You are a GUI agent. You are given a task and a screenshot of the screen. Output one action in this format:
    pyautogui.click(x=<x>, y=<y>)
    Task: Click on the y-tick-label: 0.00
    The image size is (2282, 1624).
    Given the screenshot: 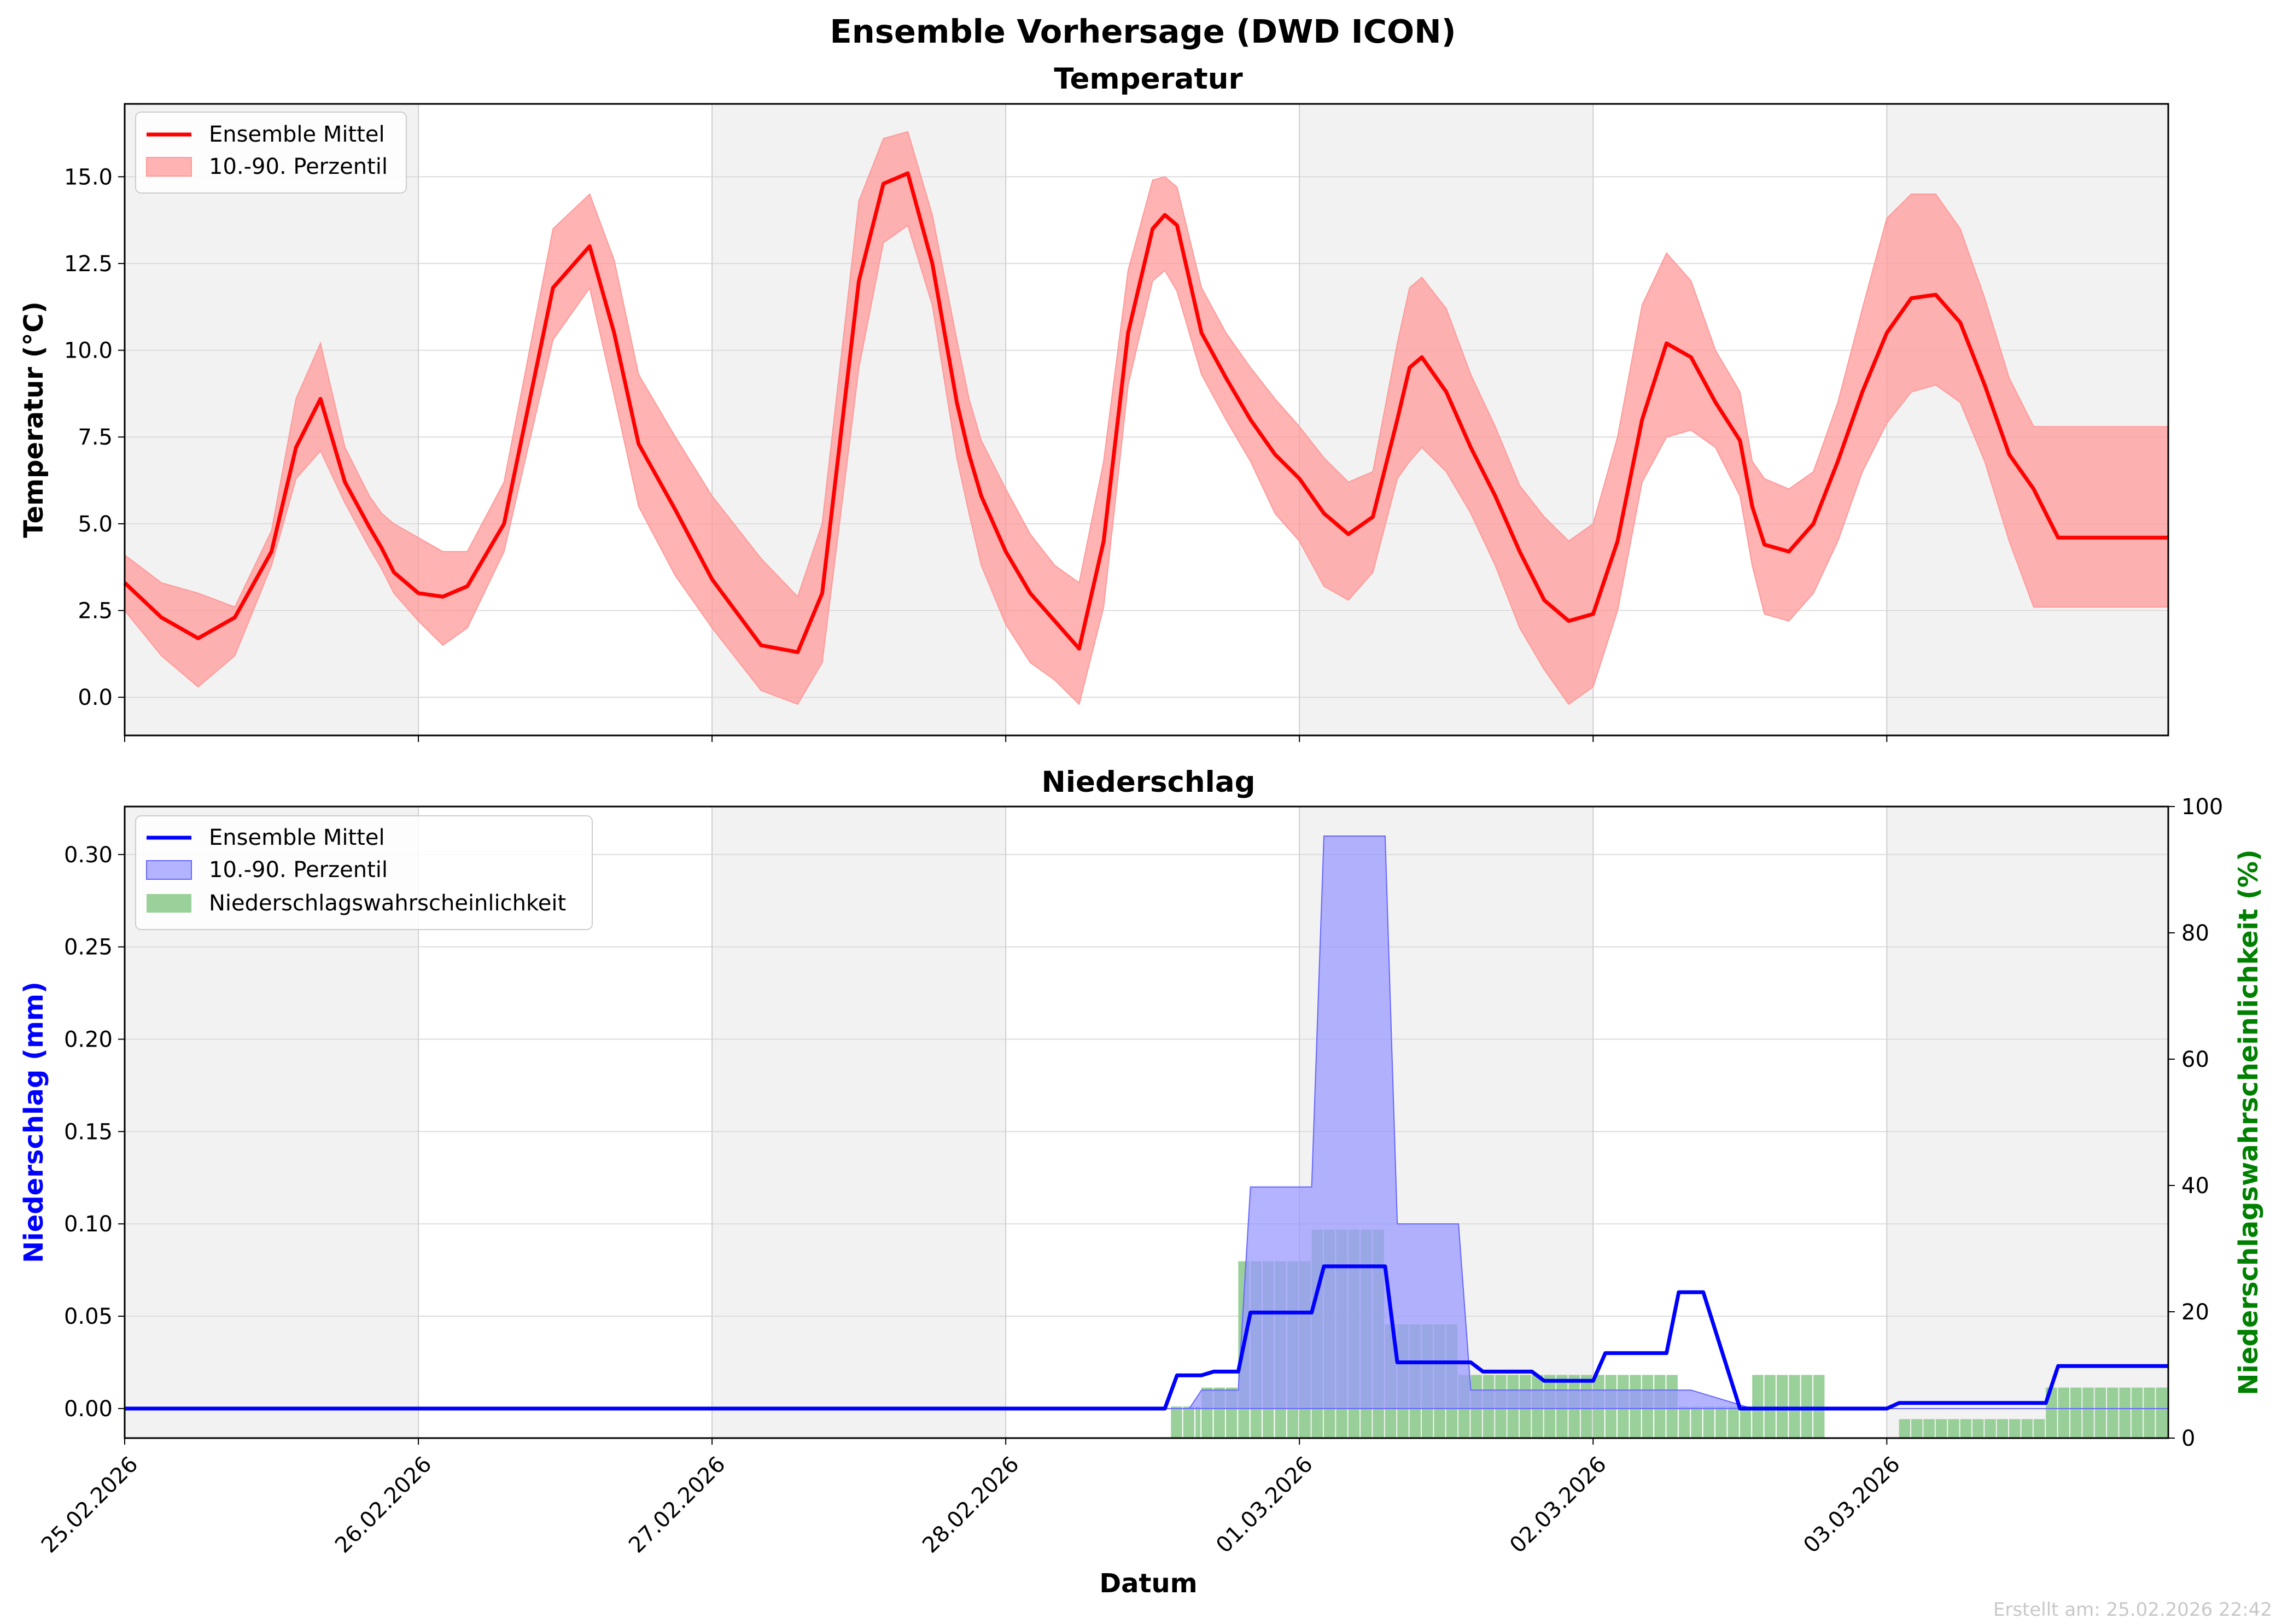 What is the action you would take?
    pyautogui.click(x=88, y=1409)
    